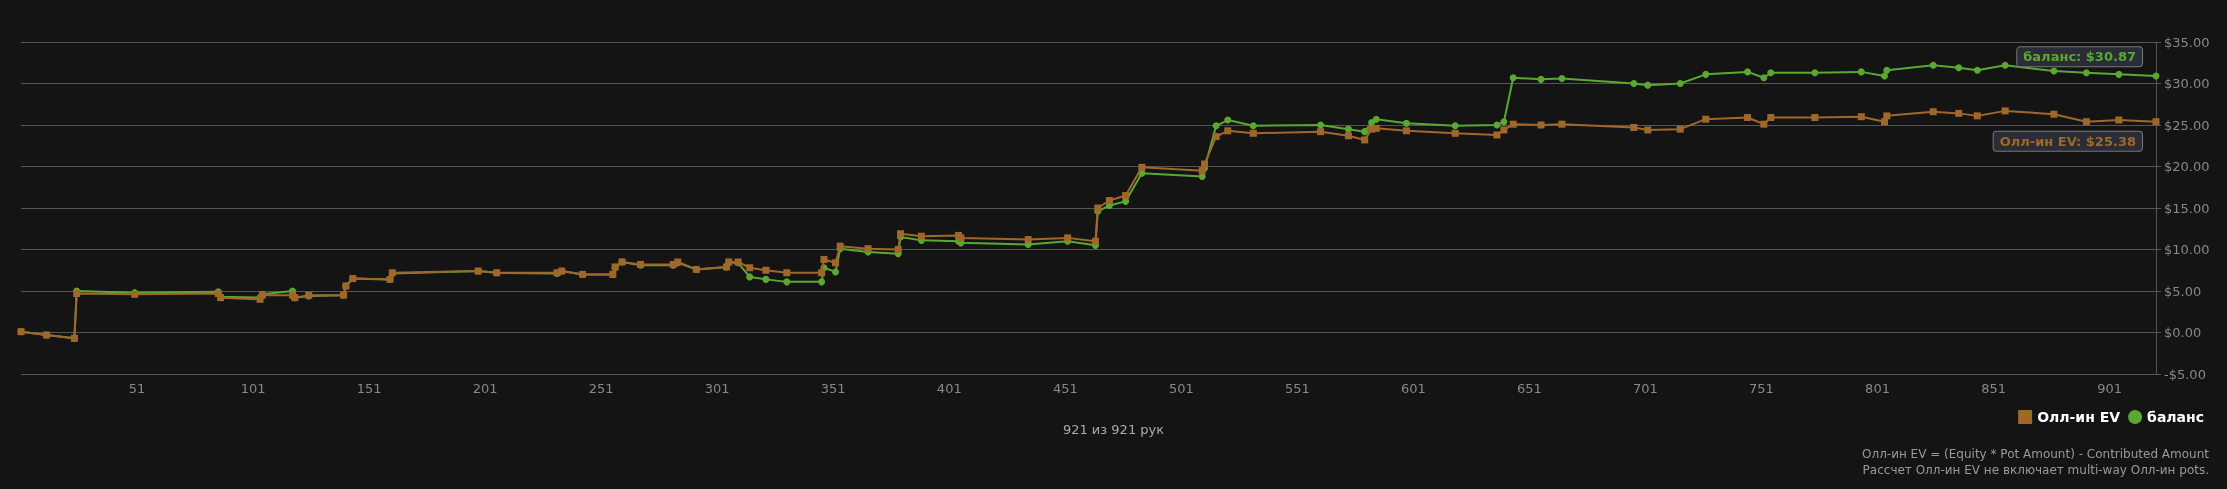 Image resolution: width=2227 pixels, height=489 pixels. I want to click on x-tick-label: 301, so click(717, 388).